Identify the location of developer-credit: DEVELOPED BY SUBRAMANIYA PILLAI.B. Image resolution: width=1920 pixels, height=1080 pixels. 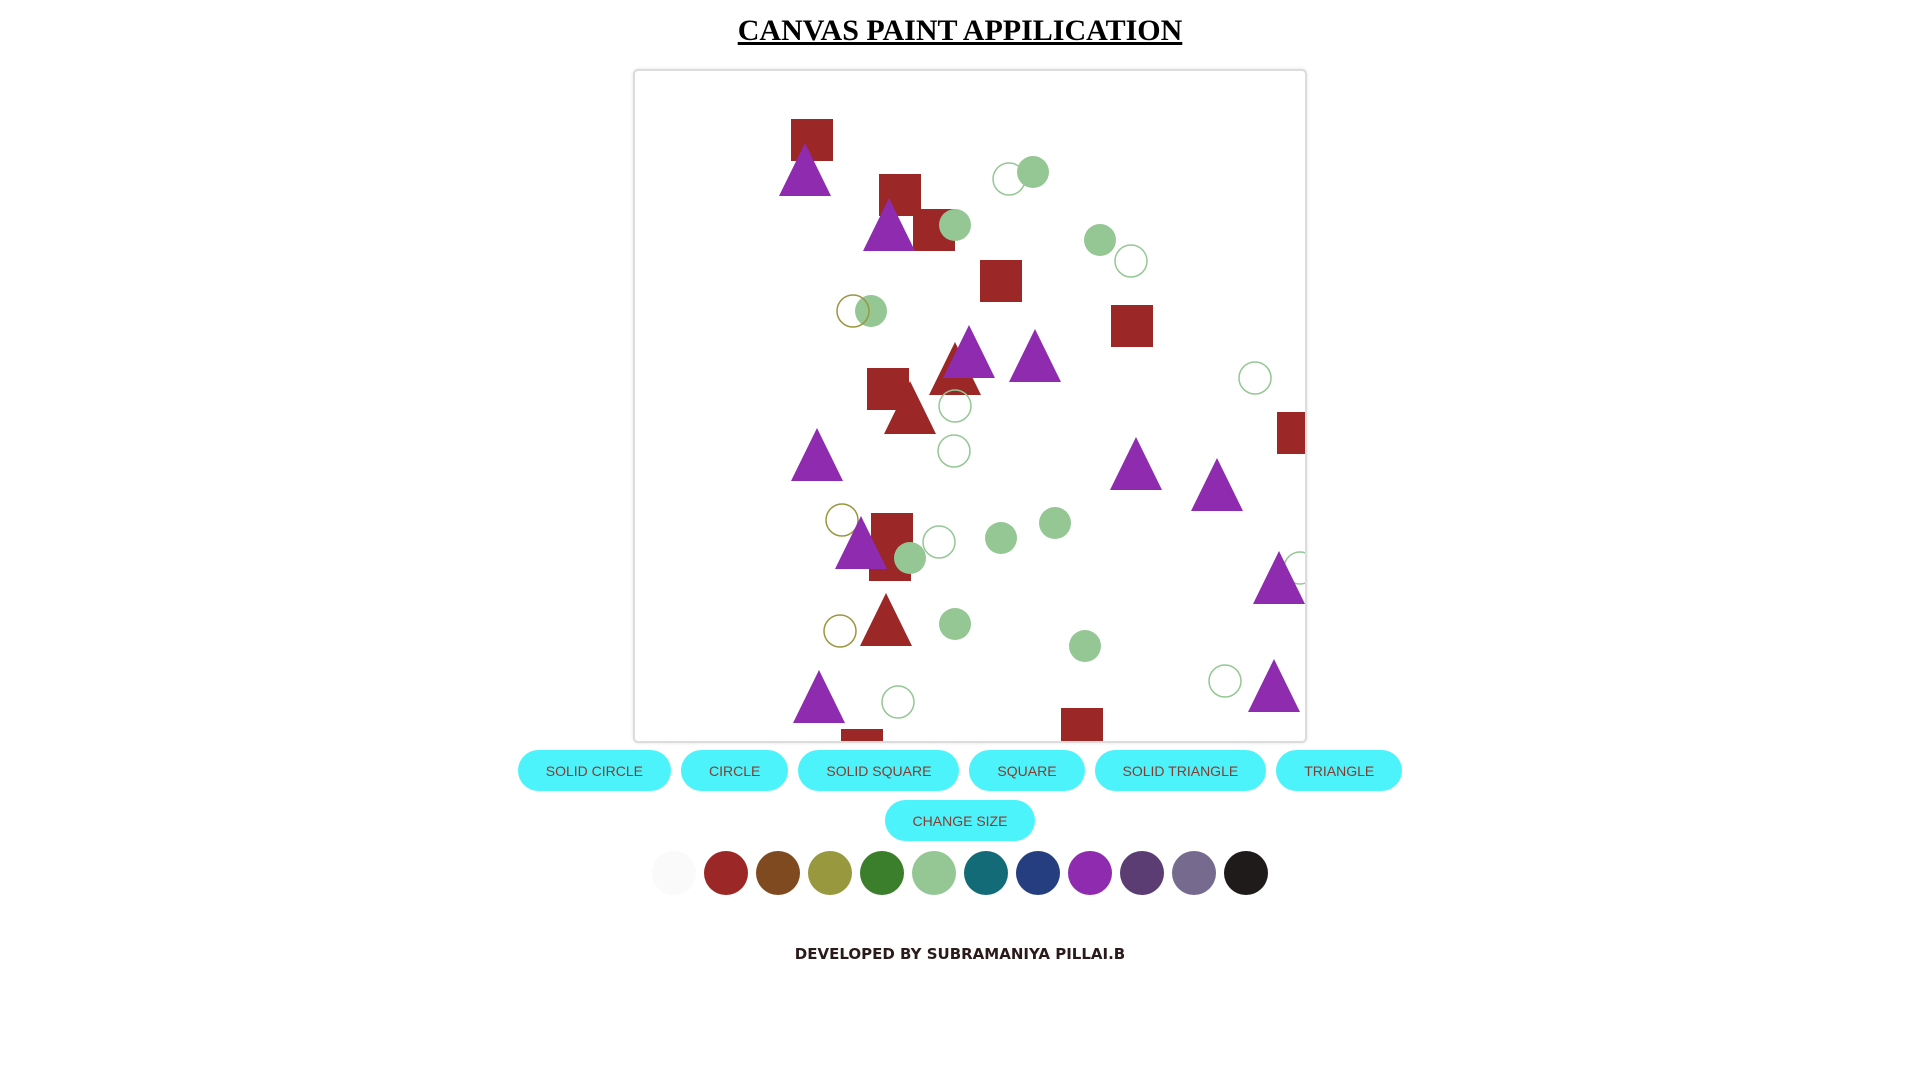
(960, 954).